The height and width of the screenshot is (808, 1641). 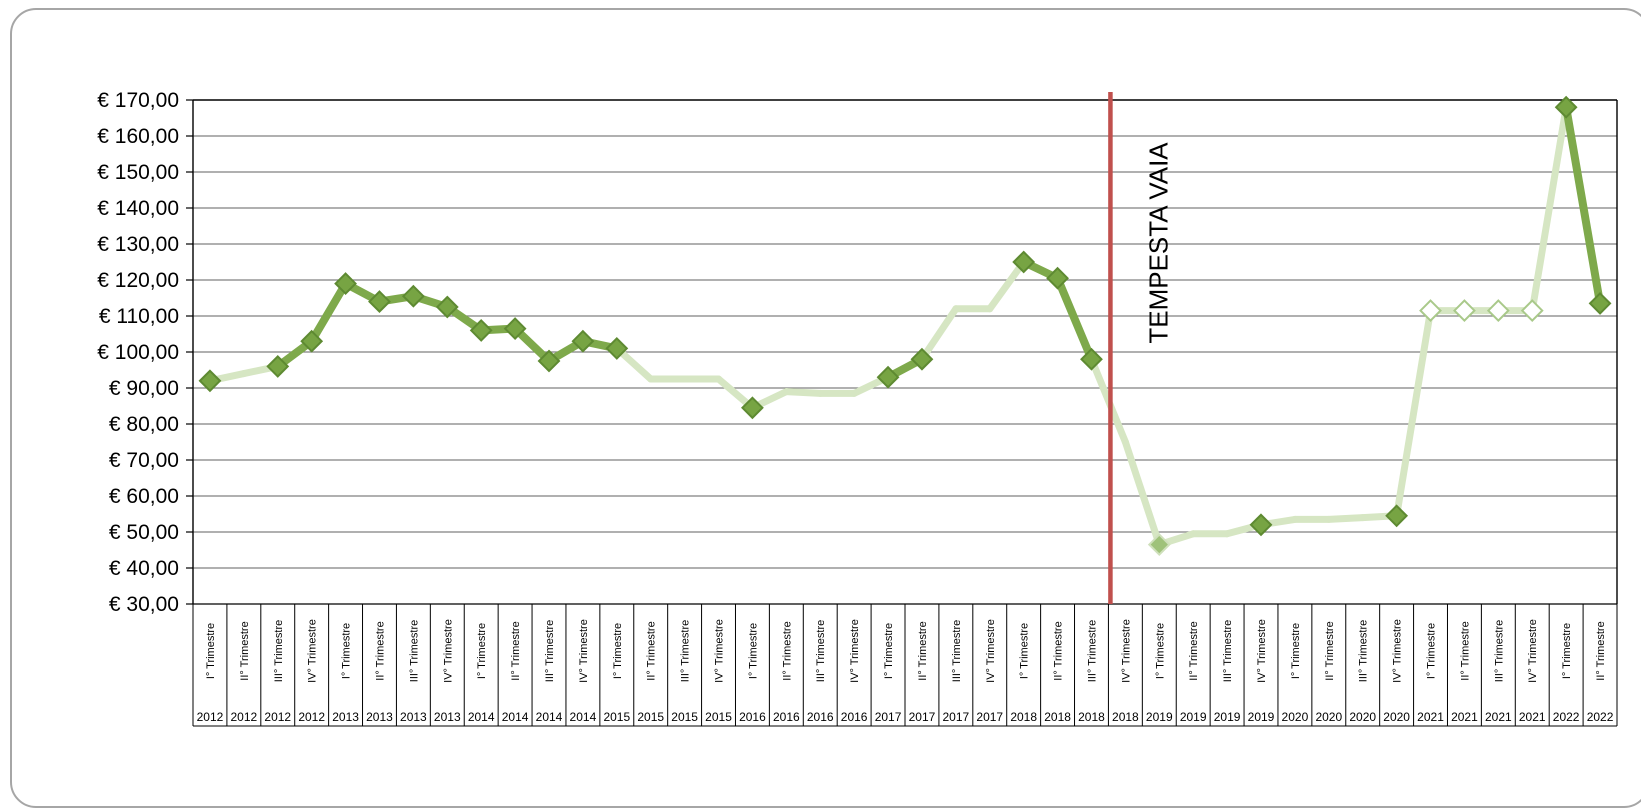 I want to click on y-tick-label: € 30,00, so click(x=144, y=604).